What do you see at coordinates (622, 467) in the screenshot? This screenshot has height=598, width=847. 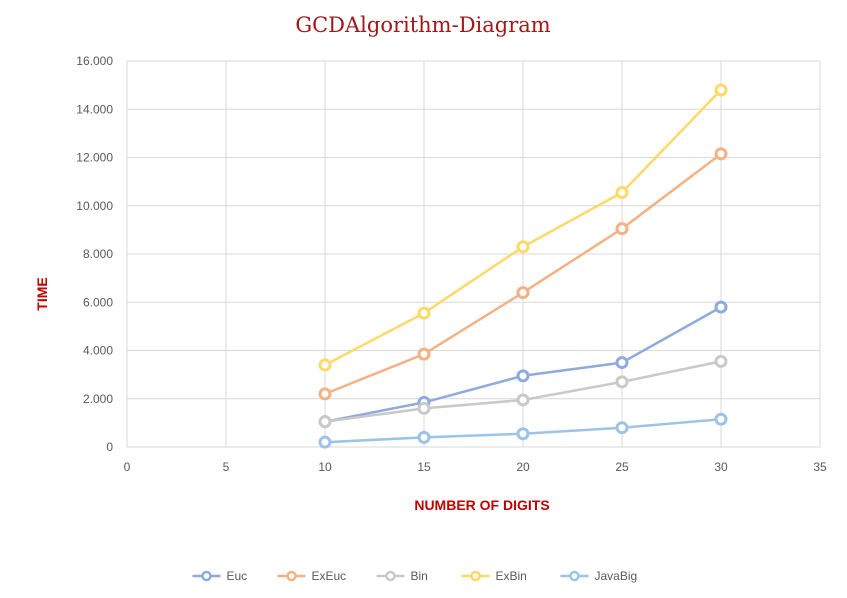 I see `x-tick-label: 25` at bounding box center [622, 467].